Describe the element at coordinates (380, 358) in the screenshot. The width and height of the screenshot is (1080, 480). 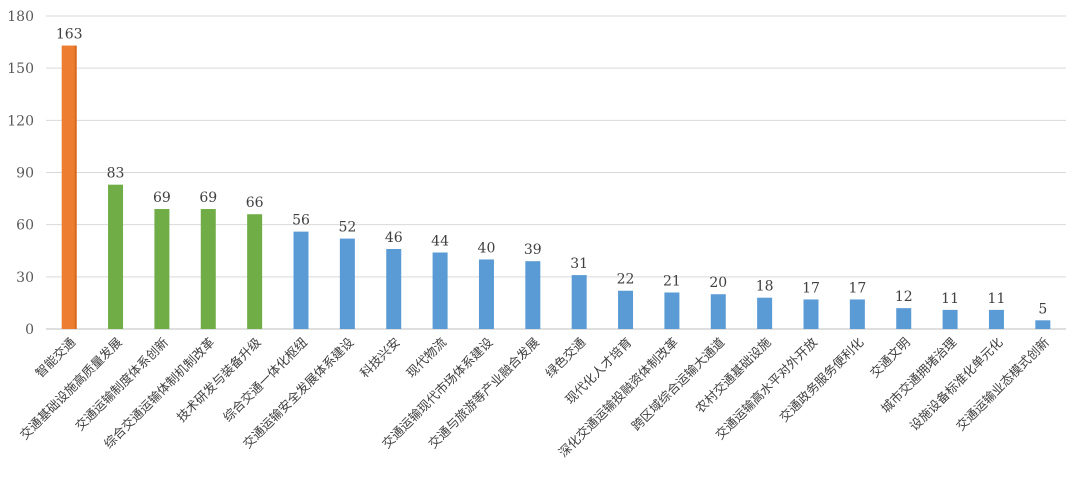
I see `x-category-label: 科技兴安` at that location.